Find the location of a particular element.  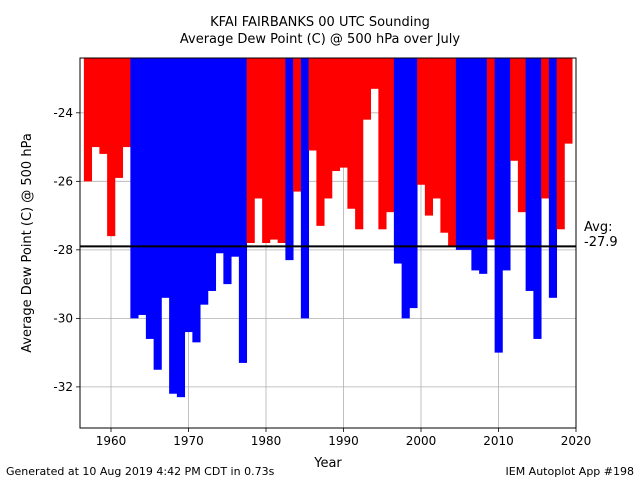

bar-2005 is located at coordinates (460, 154).